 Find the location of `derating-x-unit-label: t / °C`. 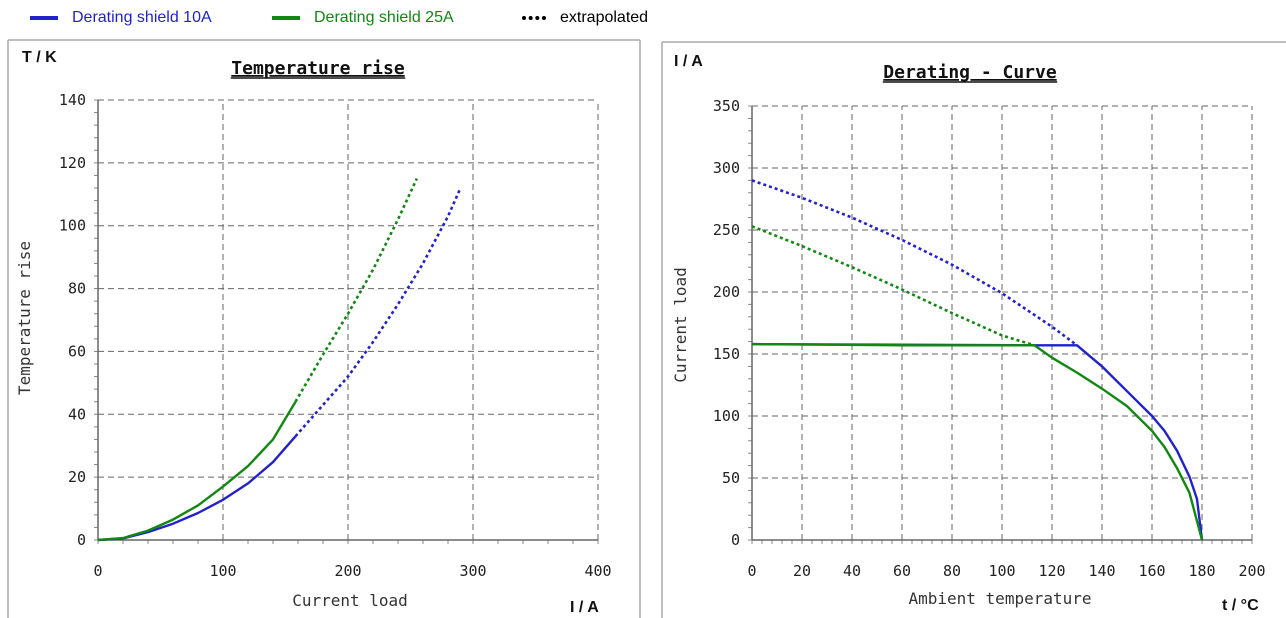

derating-x-unit-label: t / °C is located at coordinates (1240, 605).